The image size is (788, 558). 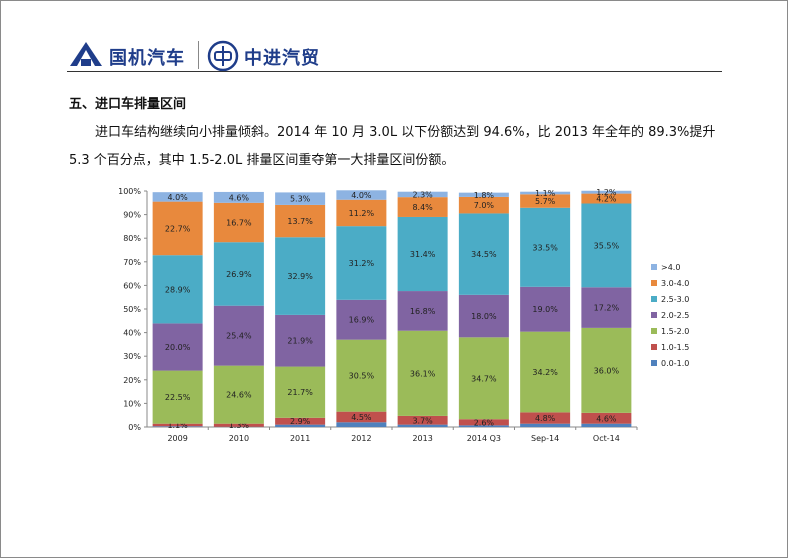 What do you see at coordinates (484, 422) in the screenshot?
I see `data-label: 2.6%` at bounding box center [484, 422].